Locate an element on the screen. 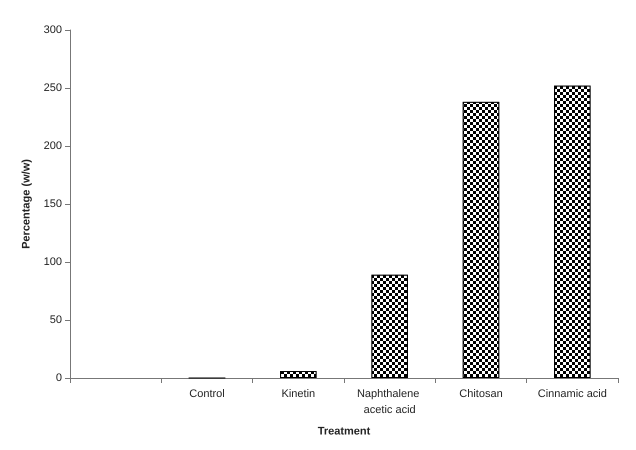 This screenshot has height=450, width=636. x-tick-label: Naphthalene acetic acid is located at coordinates (389, 402).